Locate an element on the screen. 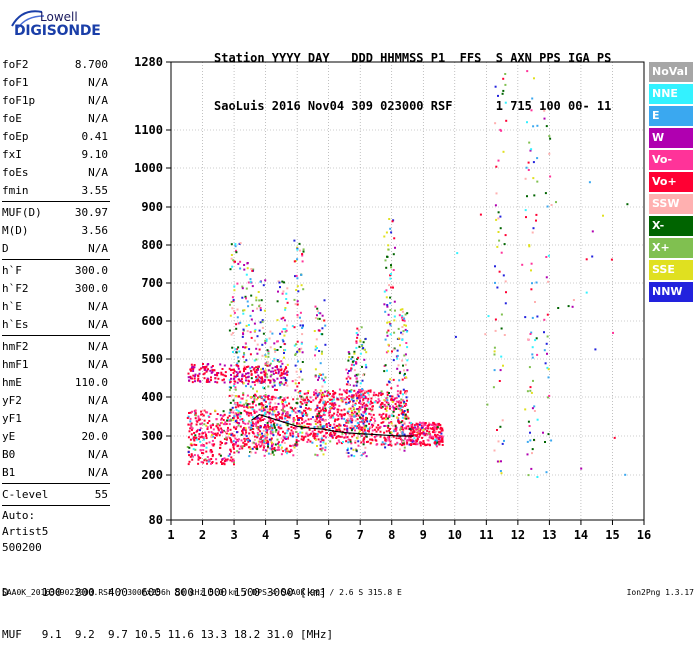 The image size is (700, 656). param-row: h`F2 300.0 is located at coordinates (55, 289).